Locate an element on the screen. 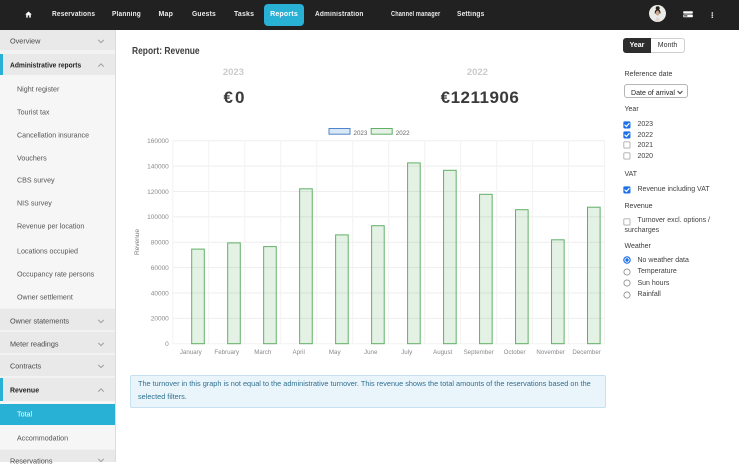  svg-text: 80000 is located at coordinates (160, 243).